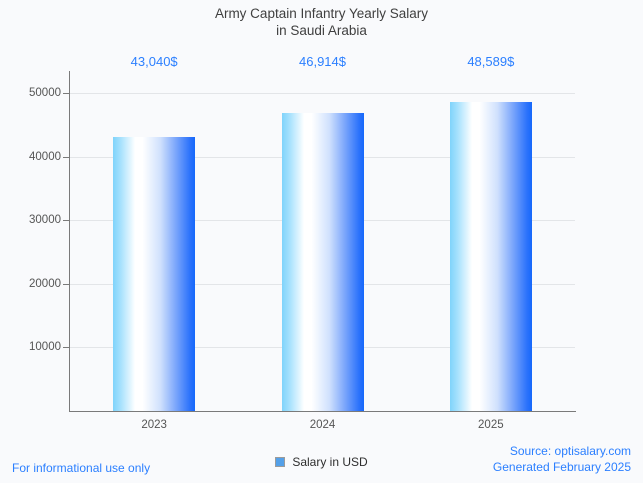 The height and width of the screenshot is (483, 643). I want to click on x-axis-tick-label-2025: 2025, so click(491, 425).